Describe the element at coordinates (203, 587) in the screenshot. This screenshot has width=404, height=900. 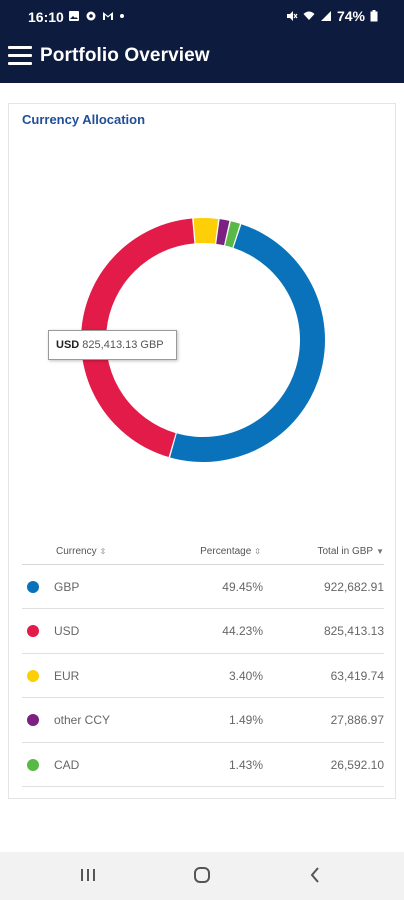
I see `table-row: GBP 49.45% 922,682.91` at that location.